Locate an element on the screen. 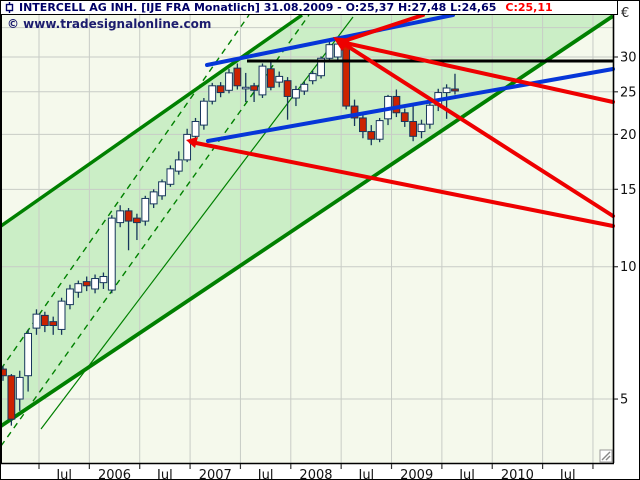 The width and height of the screenshot is (640, 480). x-axis-labels: Jul 2006 Jul 2007 Jul 2008 Jul 2009 Jul 2010 Jul is located at coordinates (316, 472).